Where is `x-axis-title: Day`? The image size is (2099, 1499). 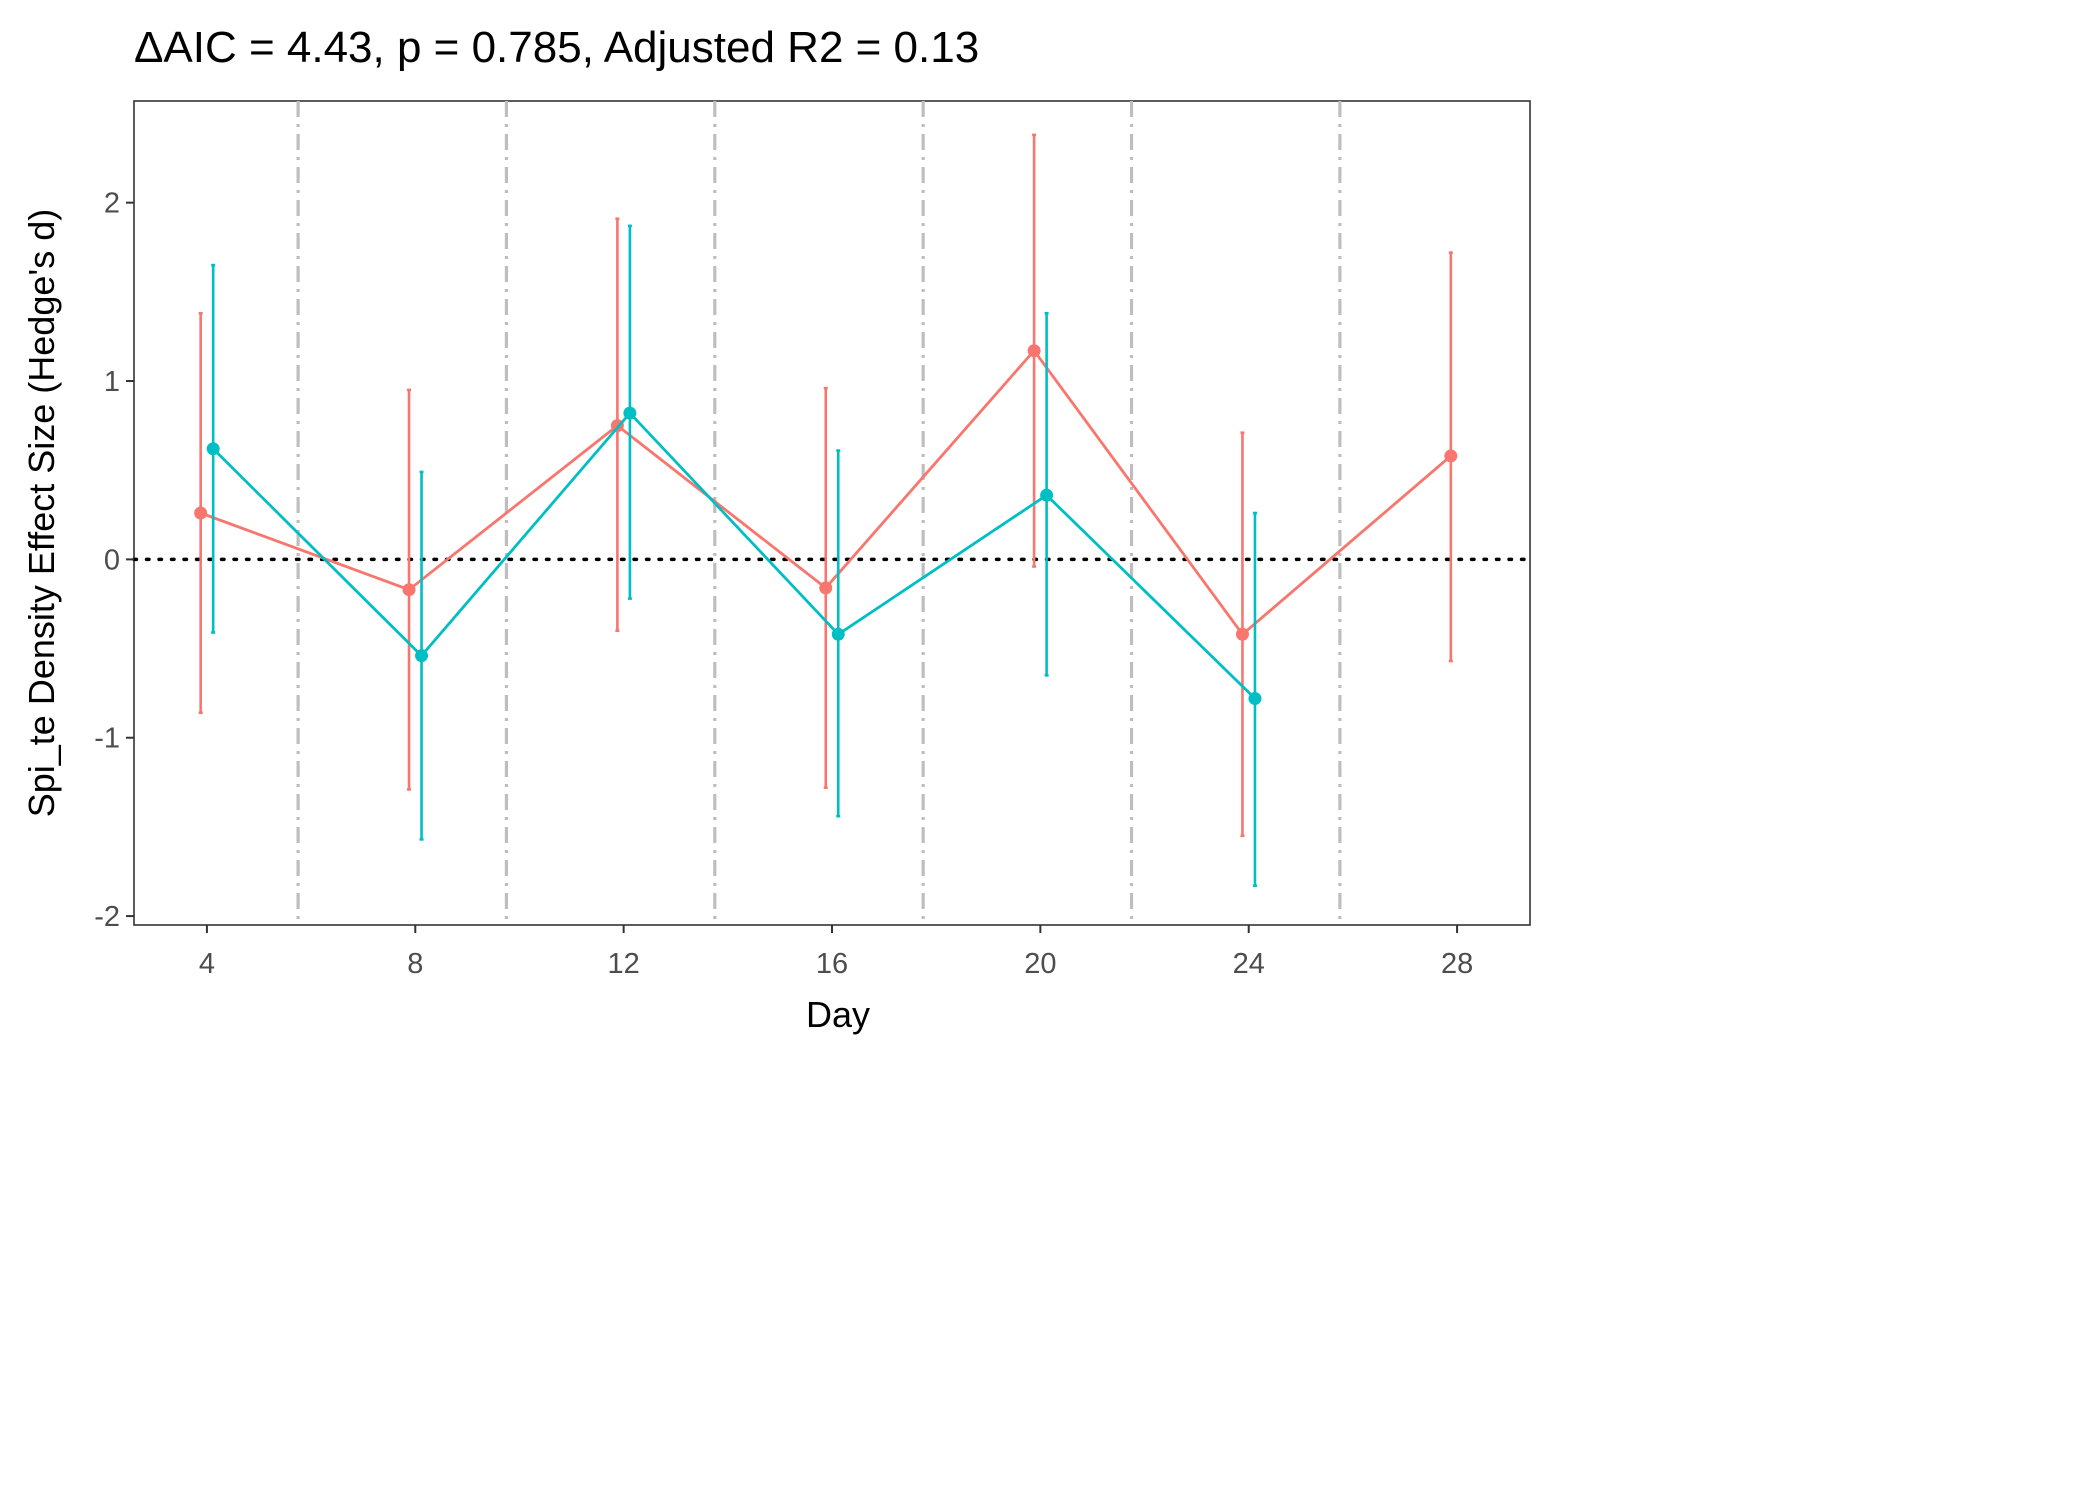 x-axis-title: Day is located at coordinates (838, 1014).